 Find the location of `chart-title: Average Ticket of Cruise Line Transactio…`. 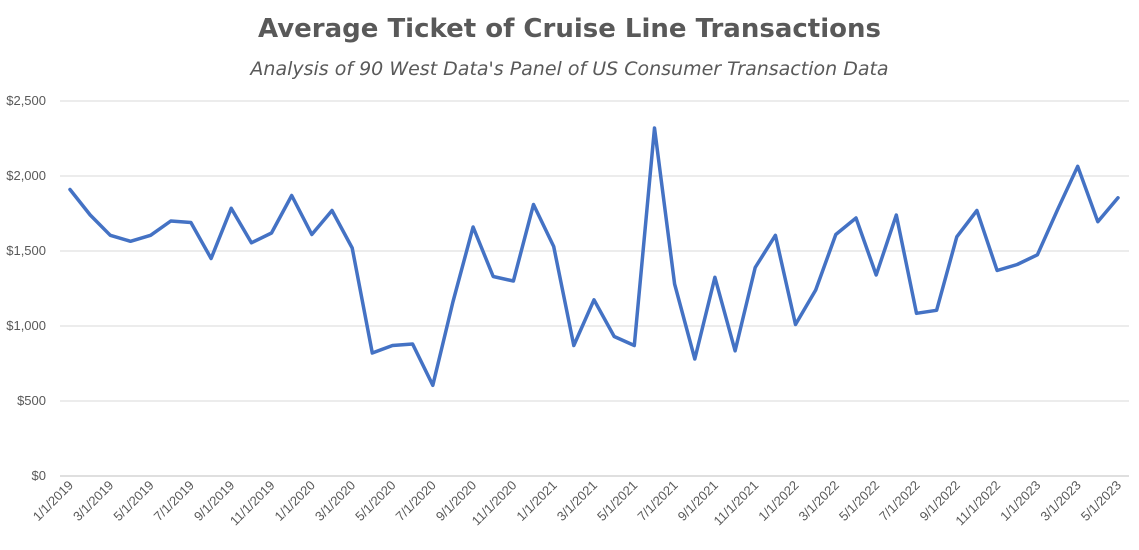

chart-title: Average Ticket of Cruise Line Transactio… is located at coordinates (569, 29).